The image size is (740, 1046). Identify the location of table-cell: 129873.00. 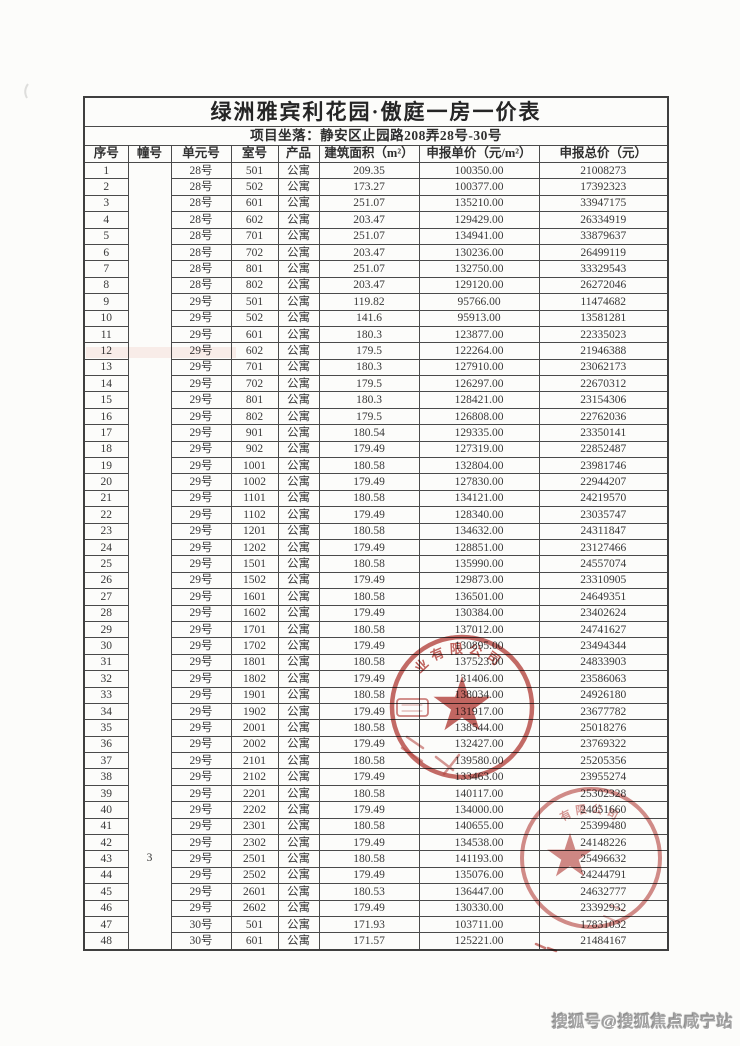
(479, 580).